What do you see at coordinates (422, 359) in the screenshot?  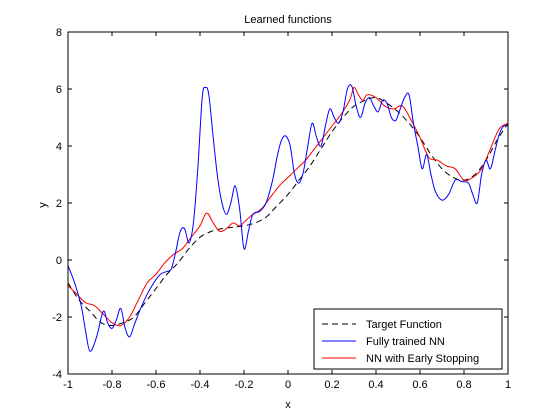 I see `legend-label-nn-early-stopping: NN with Early Stopping` at bounding box center [422, 359].